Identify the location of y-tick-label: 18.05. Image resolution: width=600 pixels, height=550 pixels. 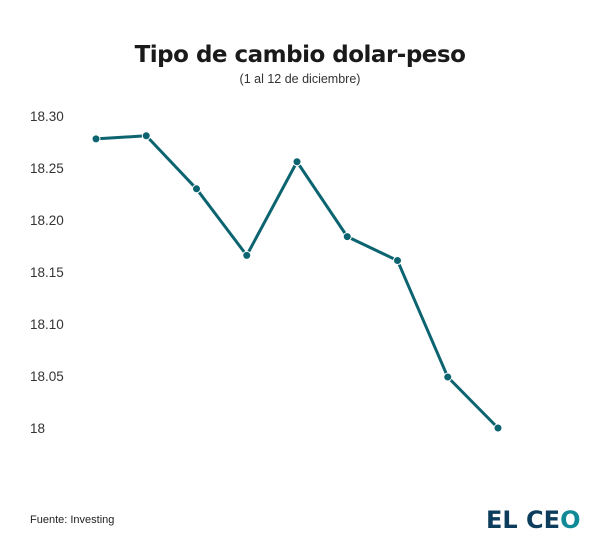
(47, 376).